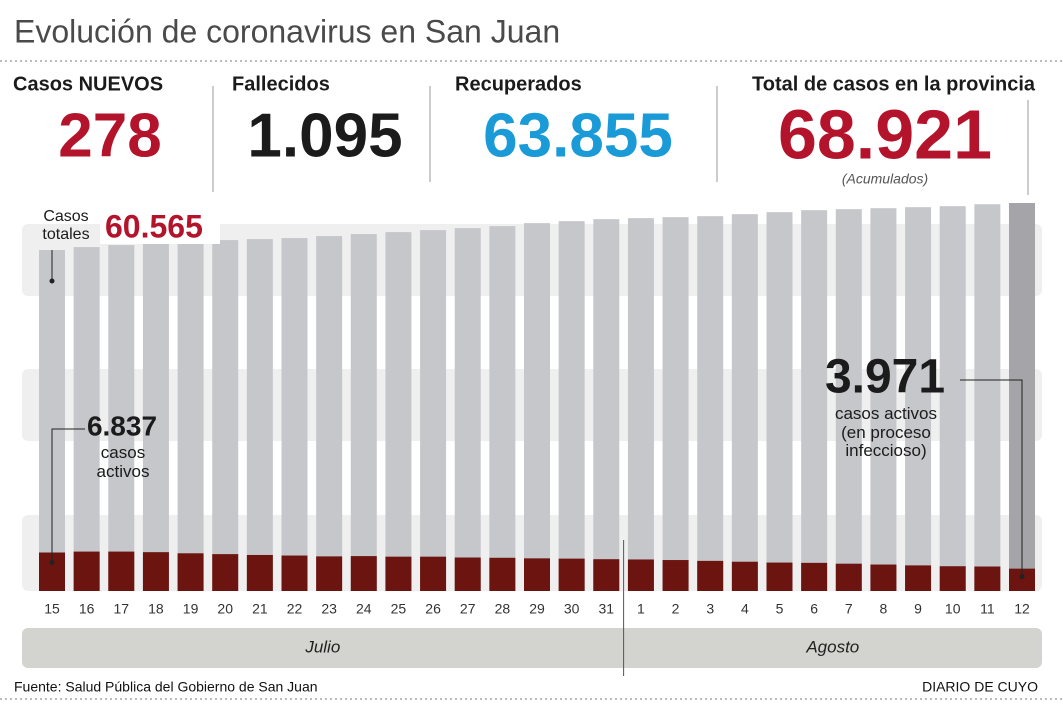 The width and height of the screenshot is (1063, 709). I want to click on month-label: Julio, so click(322, 646).